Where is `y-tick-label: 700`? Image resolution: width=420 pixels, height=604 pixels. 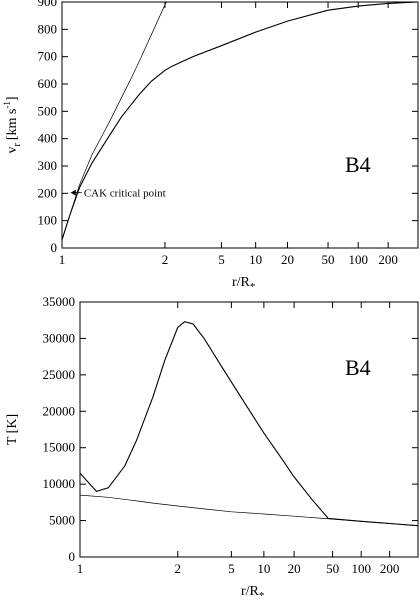 y-tick-label: 700 is located at coordinates (48, 56).